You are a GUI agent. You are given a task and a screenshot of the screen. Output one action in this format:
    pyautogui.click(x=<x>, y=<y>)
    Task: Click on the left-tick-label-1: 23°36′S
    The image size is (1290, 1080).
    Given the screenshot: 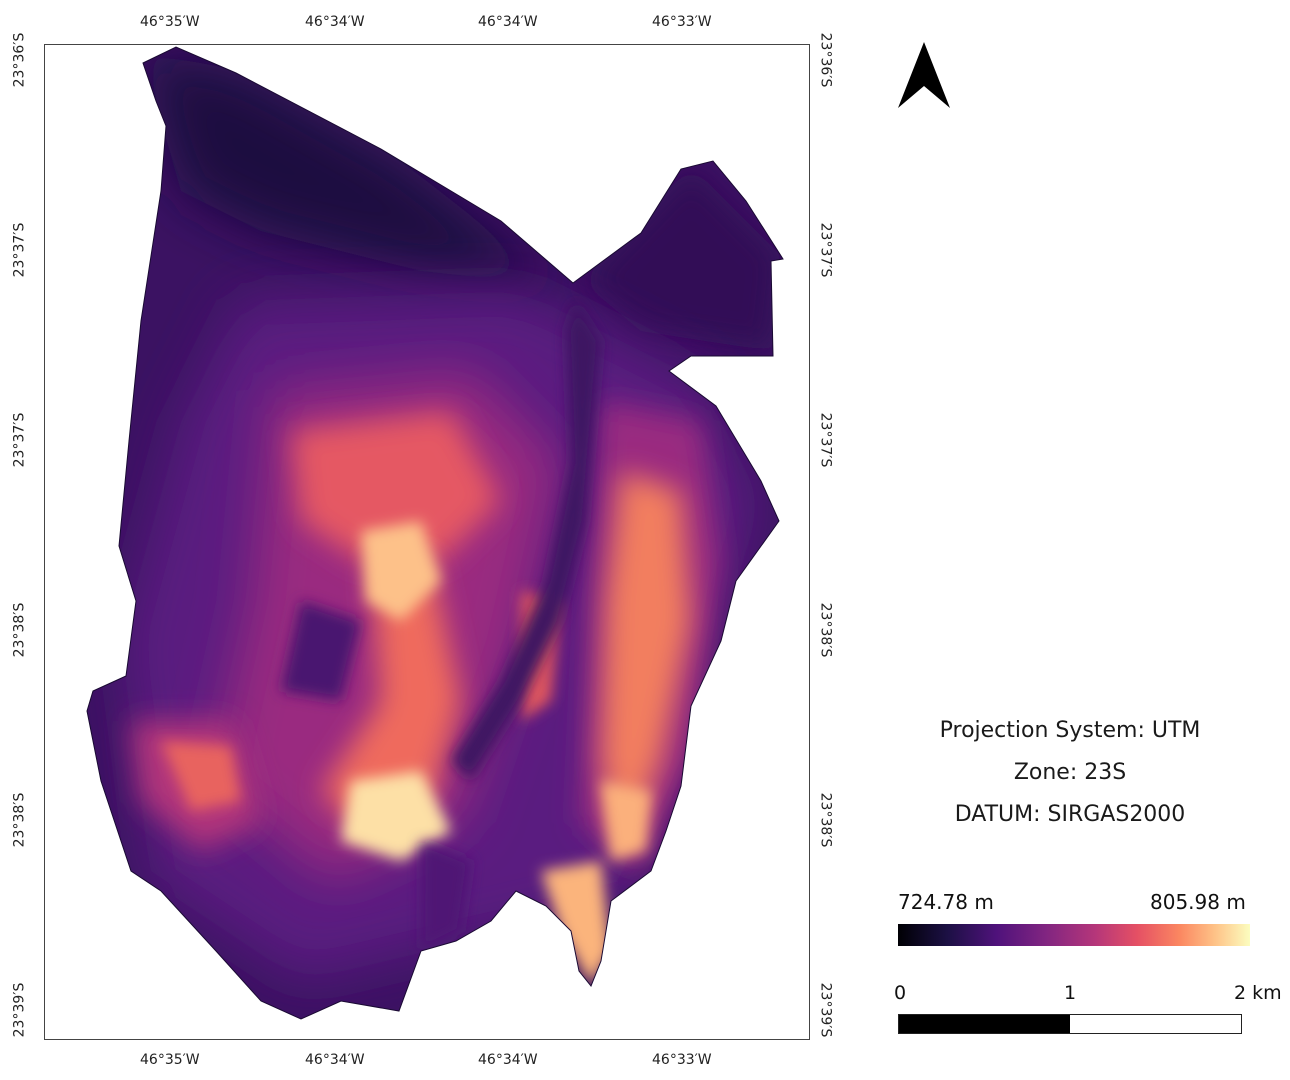 What is the action you would take?
    pyautogui.click(x=19, y=60)
    